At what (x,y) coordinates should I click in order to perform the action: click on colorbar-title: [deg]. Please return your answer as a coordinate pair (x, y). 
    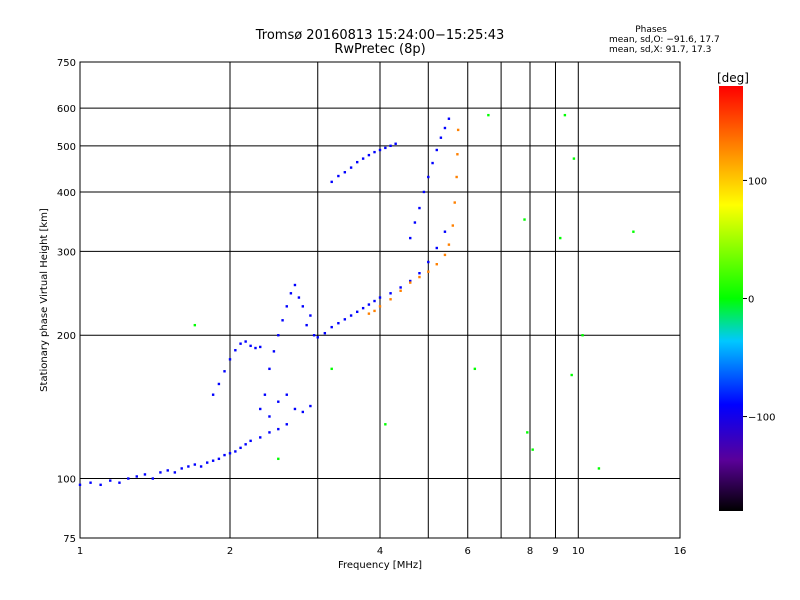
    Looking at the image, I should click on (733, 78).